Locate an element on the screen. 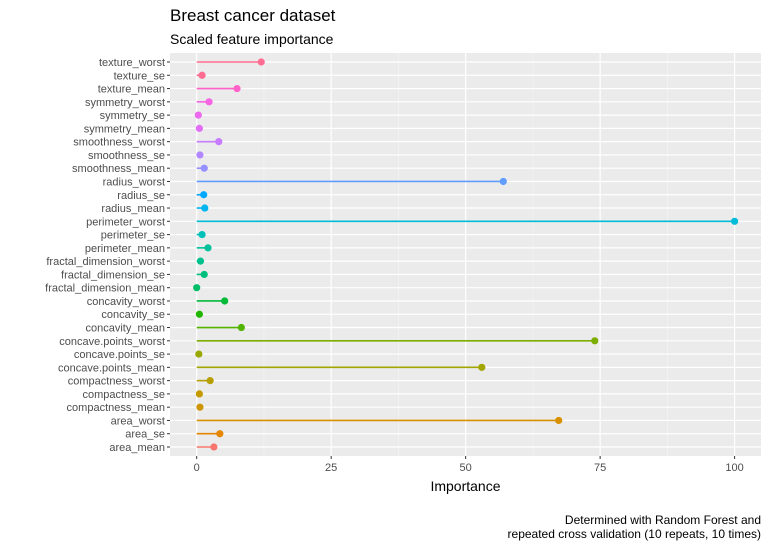  y-tick-label: area_worst is located at coordinates (138, 421).